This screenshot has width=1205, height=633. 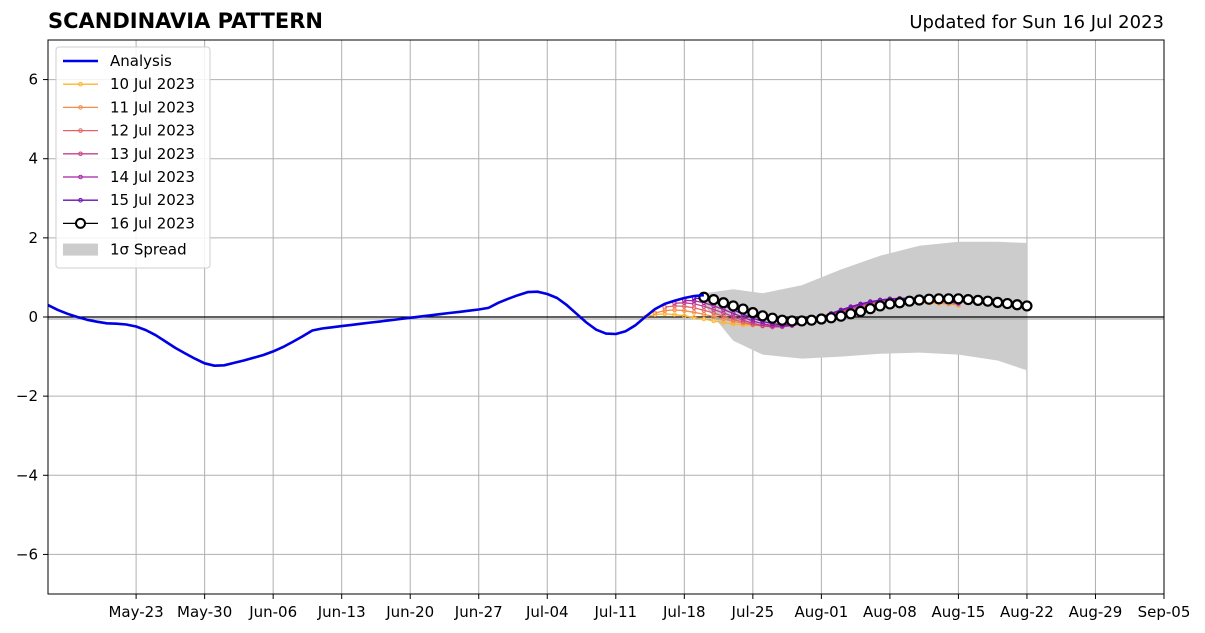 I want to click on x-tick-label: Jun-06, so click(x=272, y=612).